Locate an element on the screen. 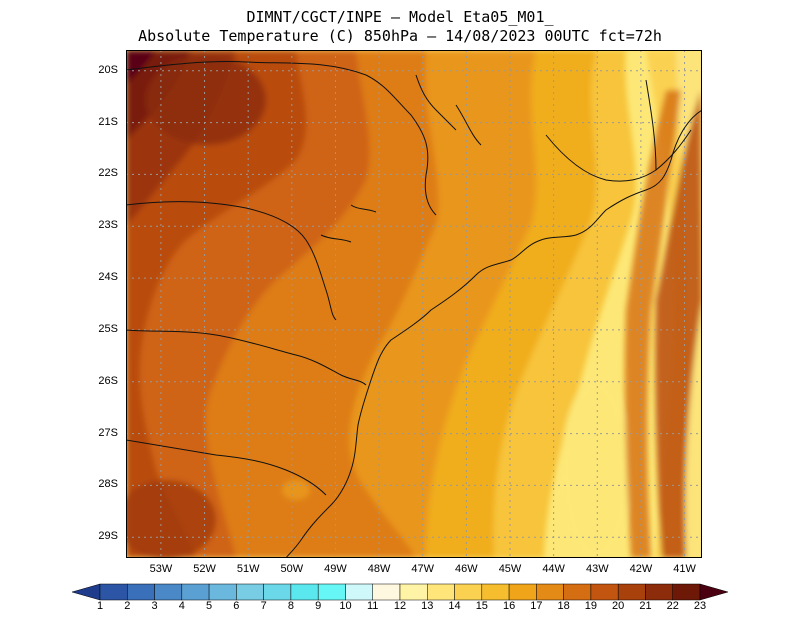 This screenshot has width=800, height=618. colorbar-tick-label: 5 is located at coordinates (209, 606).